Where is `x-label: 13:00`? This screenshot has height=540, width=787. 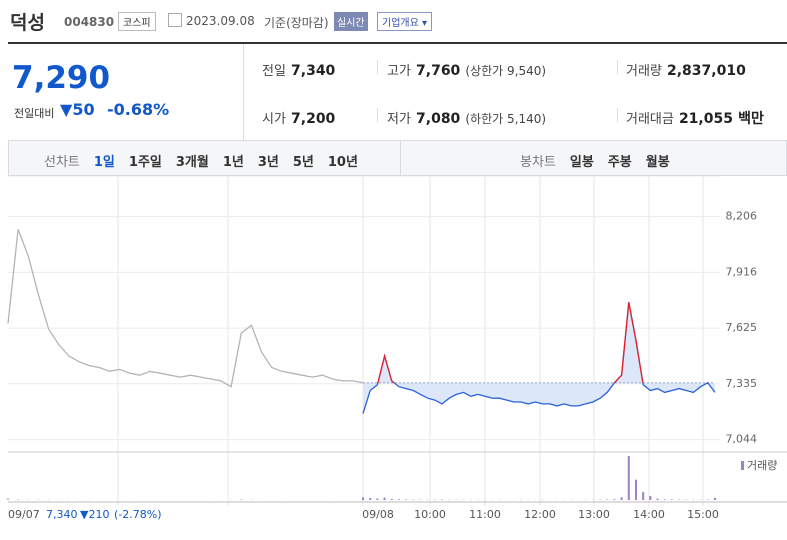
x-label: 13:00 is located at coordinates (594, 514).